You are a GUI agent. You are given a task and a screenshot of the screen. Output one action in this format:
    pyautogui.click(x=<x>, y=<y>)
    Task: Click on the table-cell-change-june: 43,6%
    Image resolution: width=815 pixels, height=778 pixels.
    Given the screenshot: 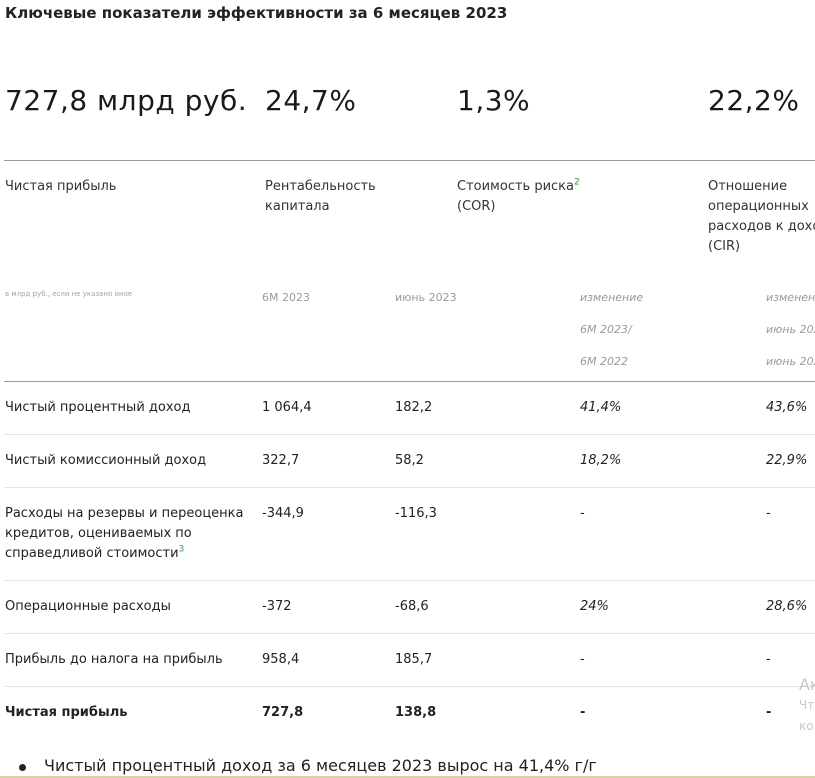 What is the action you would take?
    pyautogui.click(x=787, y=407)
    